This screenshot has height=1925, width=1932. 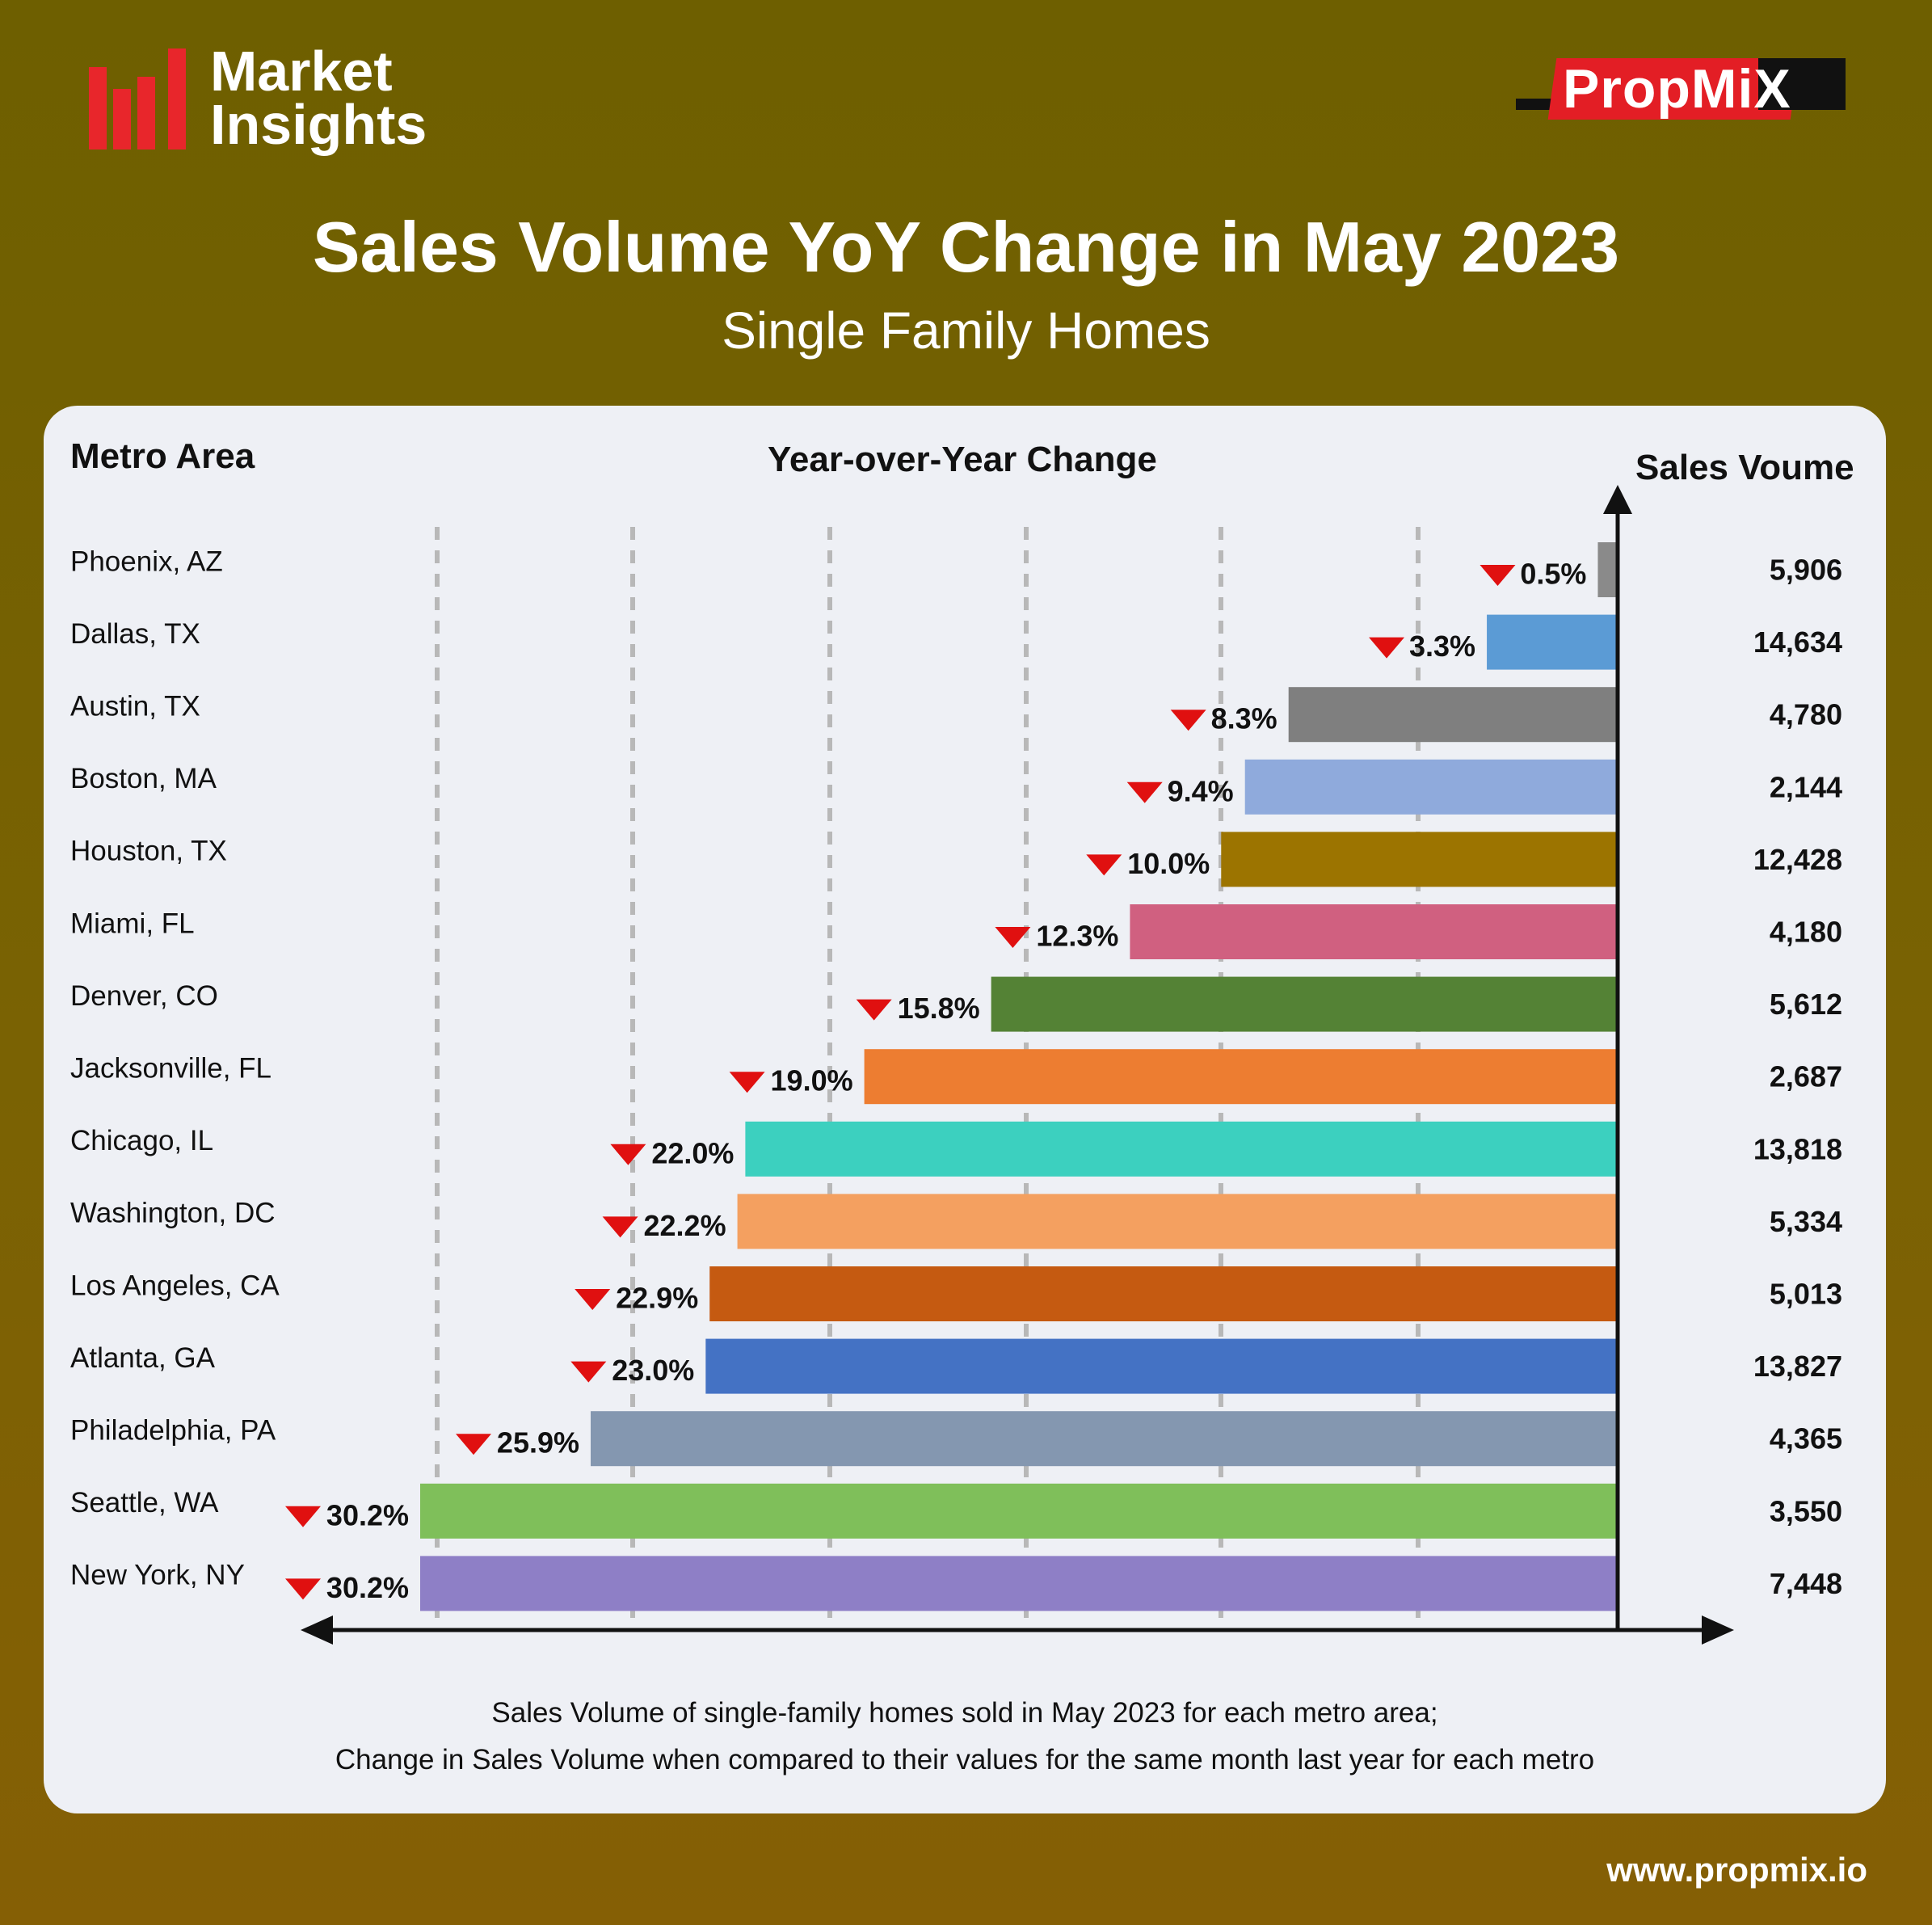 I want to click on category-label-houston-tx: Houston, TX, so click(x=148, y=852).